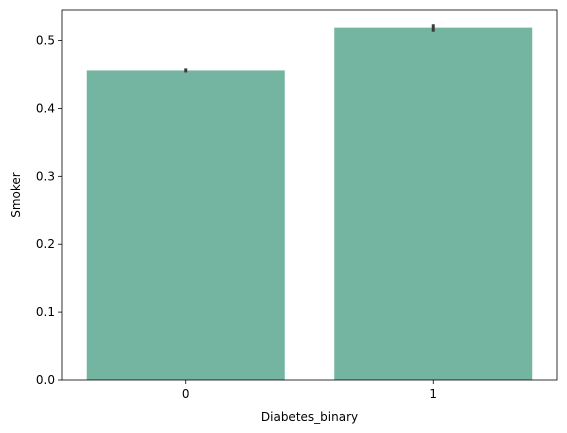 The image size is (567, 433). What do you see at coordinates (433, 394) in the screenshot?
I see `x-tick-label: 1` at bounding box center [433, 394].